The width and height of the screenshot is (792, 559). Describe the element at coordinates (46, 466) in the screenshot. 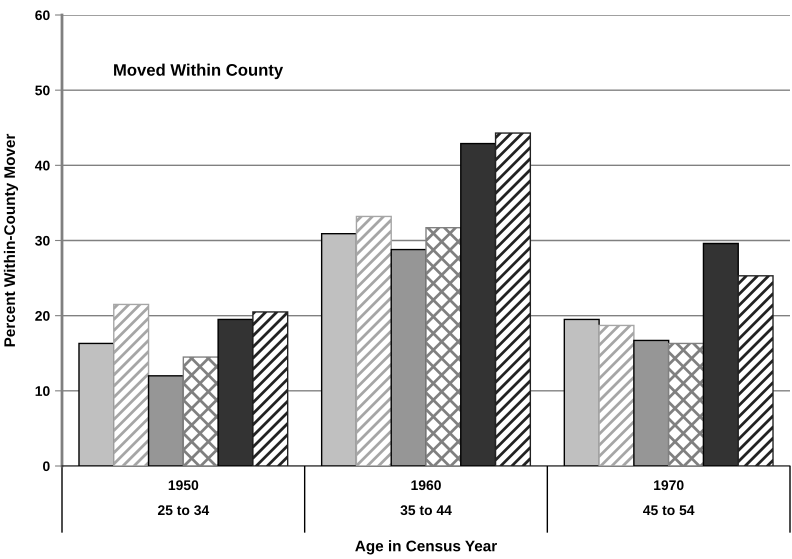

I see `y-tick-label: 0` at that location.